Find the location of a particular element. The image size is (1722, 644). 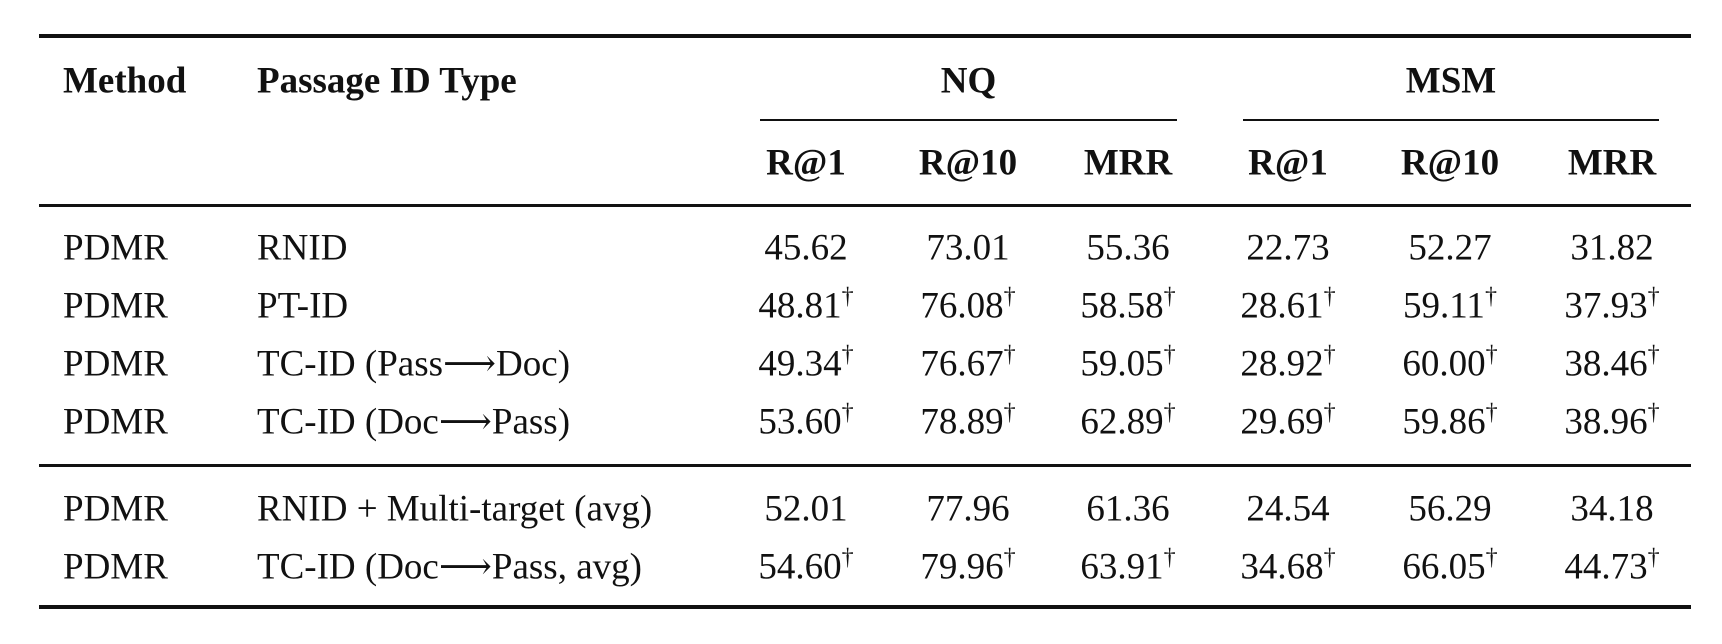

value: 59.05 is located at coordinates (1122, 364).